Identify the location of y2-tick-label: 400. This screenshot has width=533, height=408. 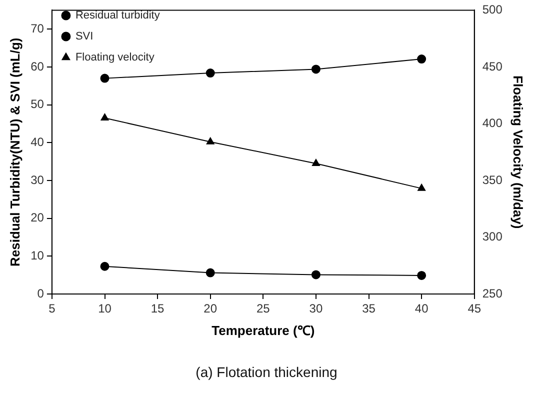
(492, 123).